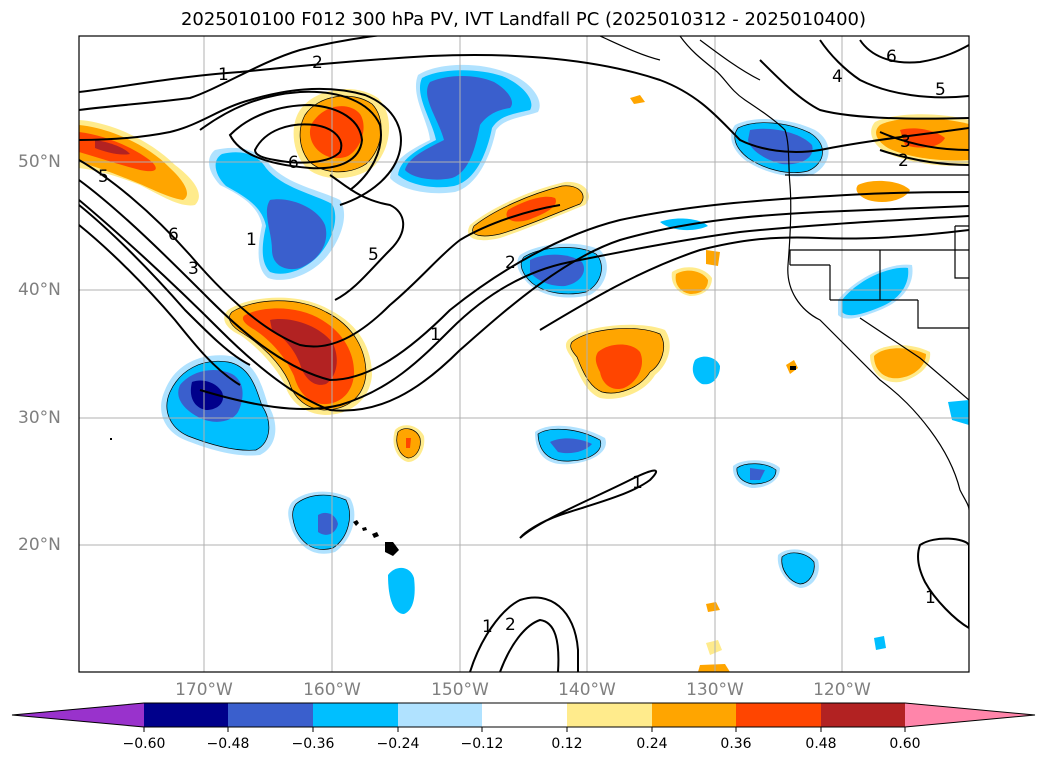  What do you see at coordinates (39, 545) in the screenshot?
I see `lat-label-20n: 20°N` at bounding box center [39, 545].